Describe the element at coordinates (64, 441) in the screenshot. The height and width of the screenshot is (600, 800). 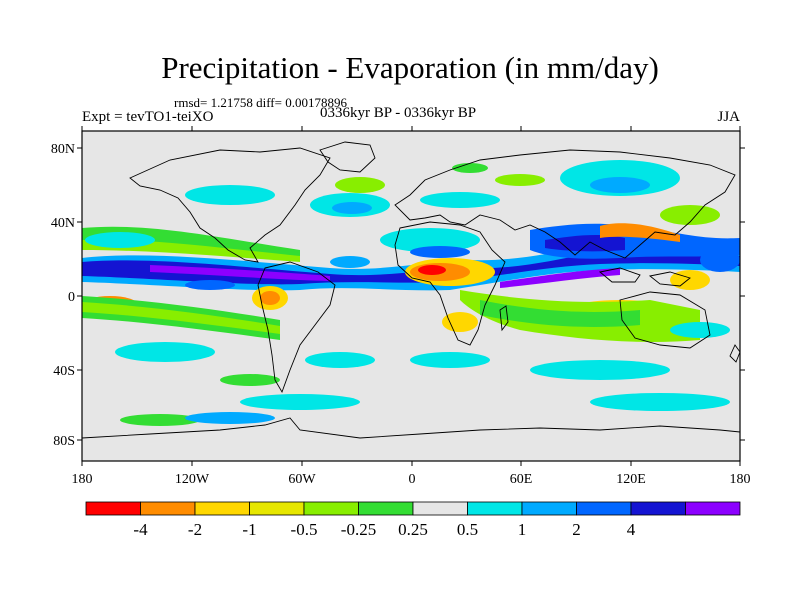
I see `lat-tick-label: 80S` at that location.